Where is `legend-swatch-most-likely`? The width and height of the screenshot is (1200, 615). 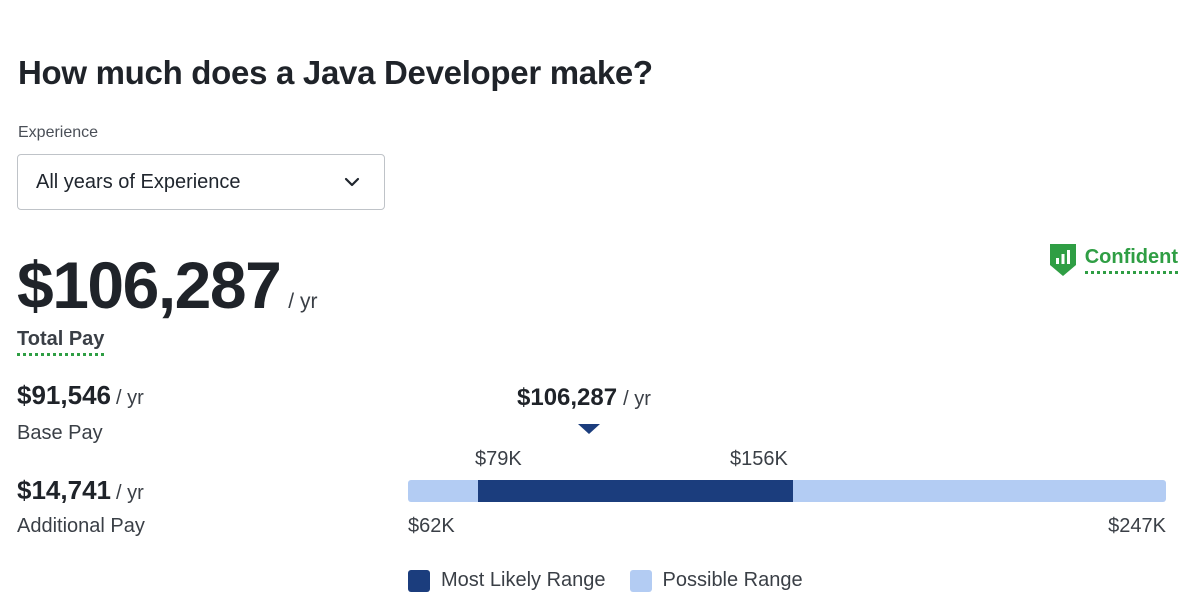 legend-swatch-most-likely is located at coordinates (419, 580).